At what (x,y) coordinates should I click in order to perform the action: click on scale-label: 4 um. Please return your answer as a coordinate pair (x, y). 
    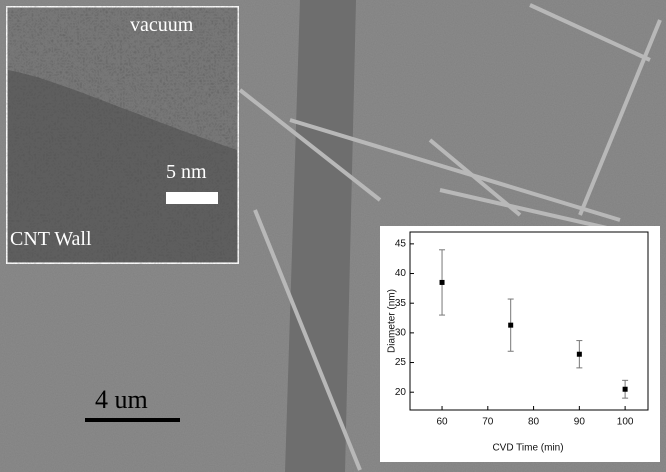
    Looking at the image, I should click on (121, 399).